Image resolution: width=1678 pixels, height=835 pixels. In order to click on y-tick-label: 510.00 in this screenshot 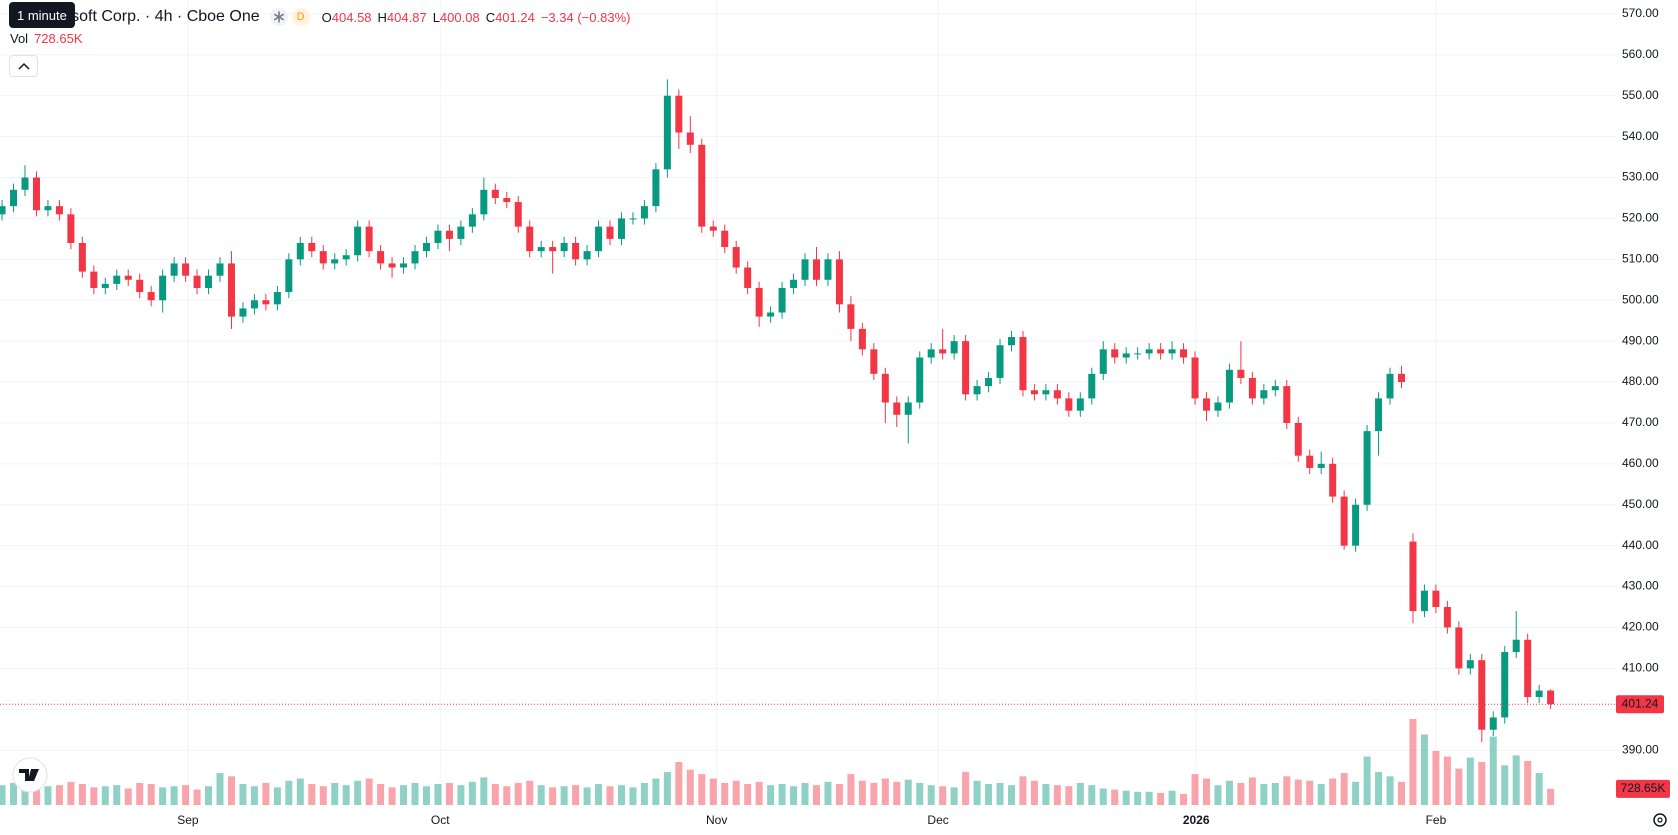, I will do `click(1640, 259)`.